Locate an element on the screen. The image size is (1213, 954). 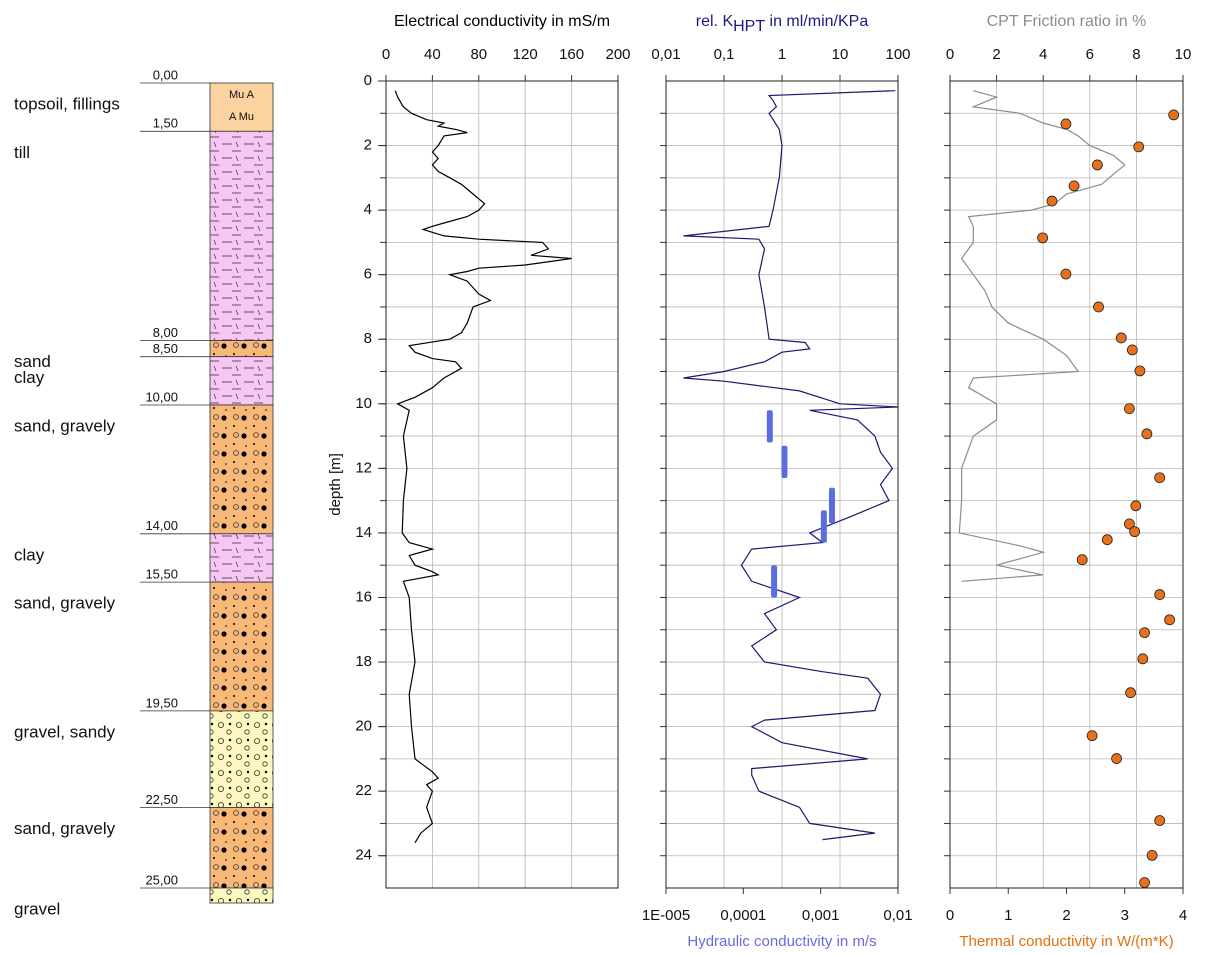
chart-title: rel. KHPT in ml/min/KPa is located at coordinates (782, 24).